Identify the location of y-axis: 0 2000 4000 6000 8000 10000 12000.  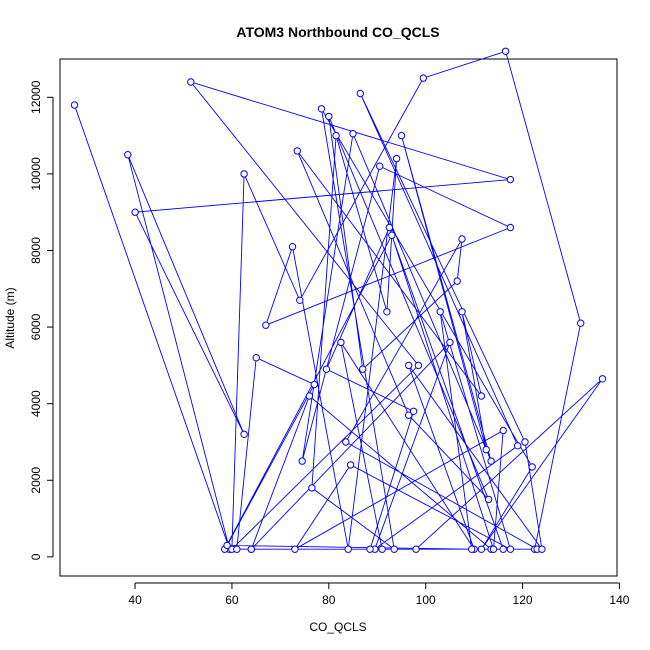
(41, 320).